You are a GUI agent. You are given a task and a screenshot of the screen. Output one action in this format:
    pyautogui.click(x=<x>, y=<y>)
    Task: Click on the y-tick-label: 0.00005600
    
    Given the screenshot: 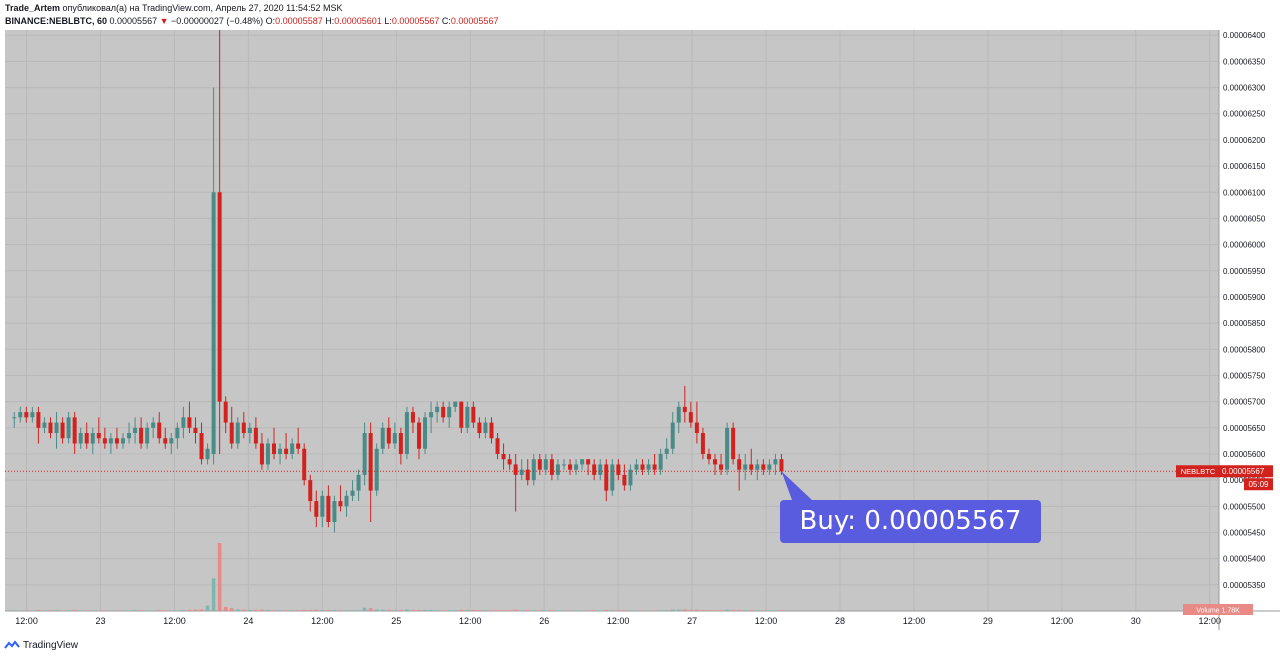 What is the action you would take?
    pyautogui.click(x=1244, y=454)
    